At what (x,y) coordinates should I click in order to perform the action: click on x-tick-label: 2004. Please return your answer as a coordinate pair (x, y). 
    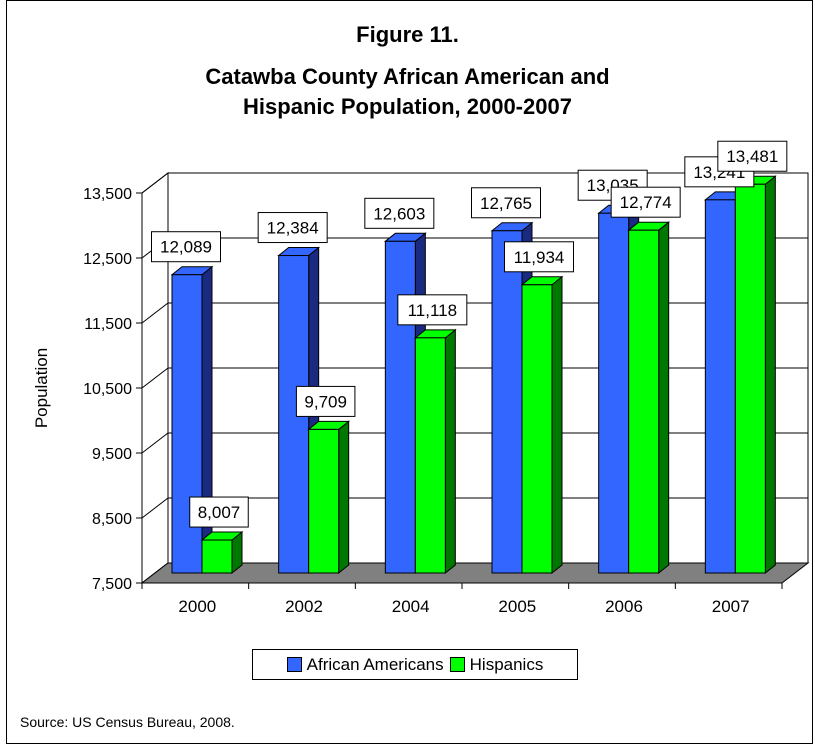
    Looking at the image, I should click on (411, 606).